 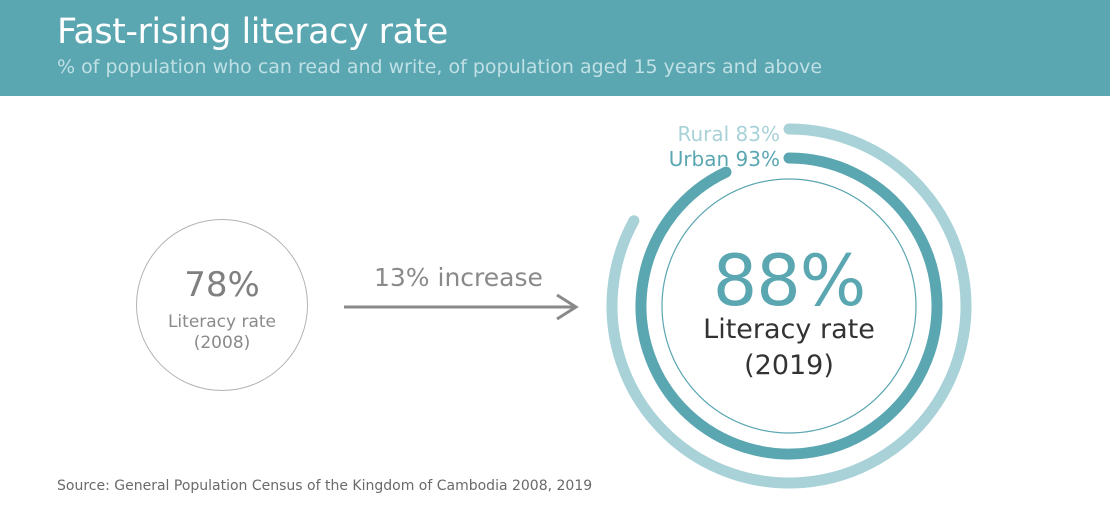 What do you see at coordinates (789, 329) in the screenshot?
I see `literacy-2019-label: Literacy rate` at bounding box center [789, 329].